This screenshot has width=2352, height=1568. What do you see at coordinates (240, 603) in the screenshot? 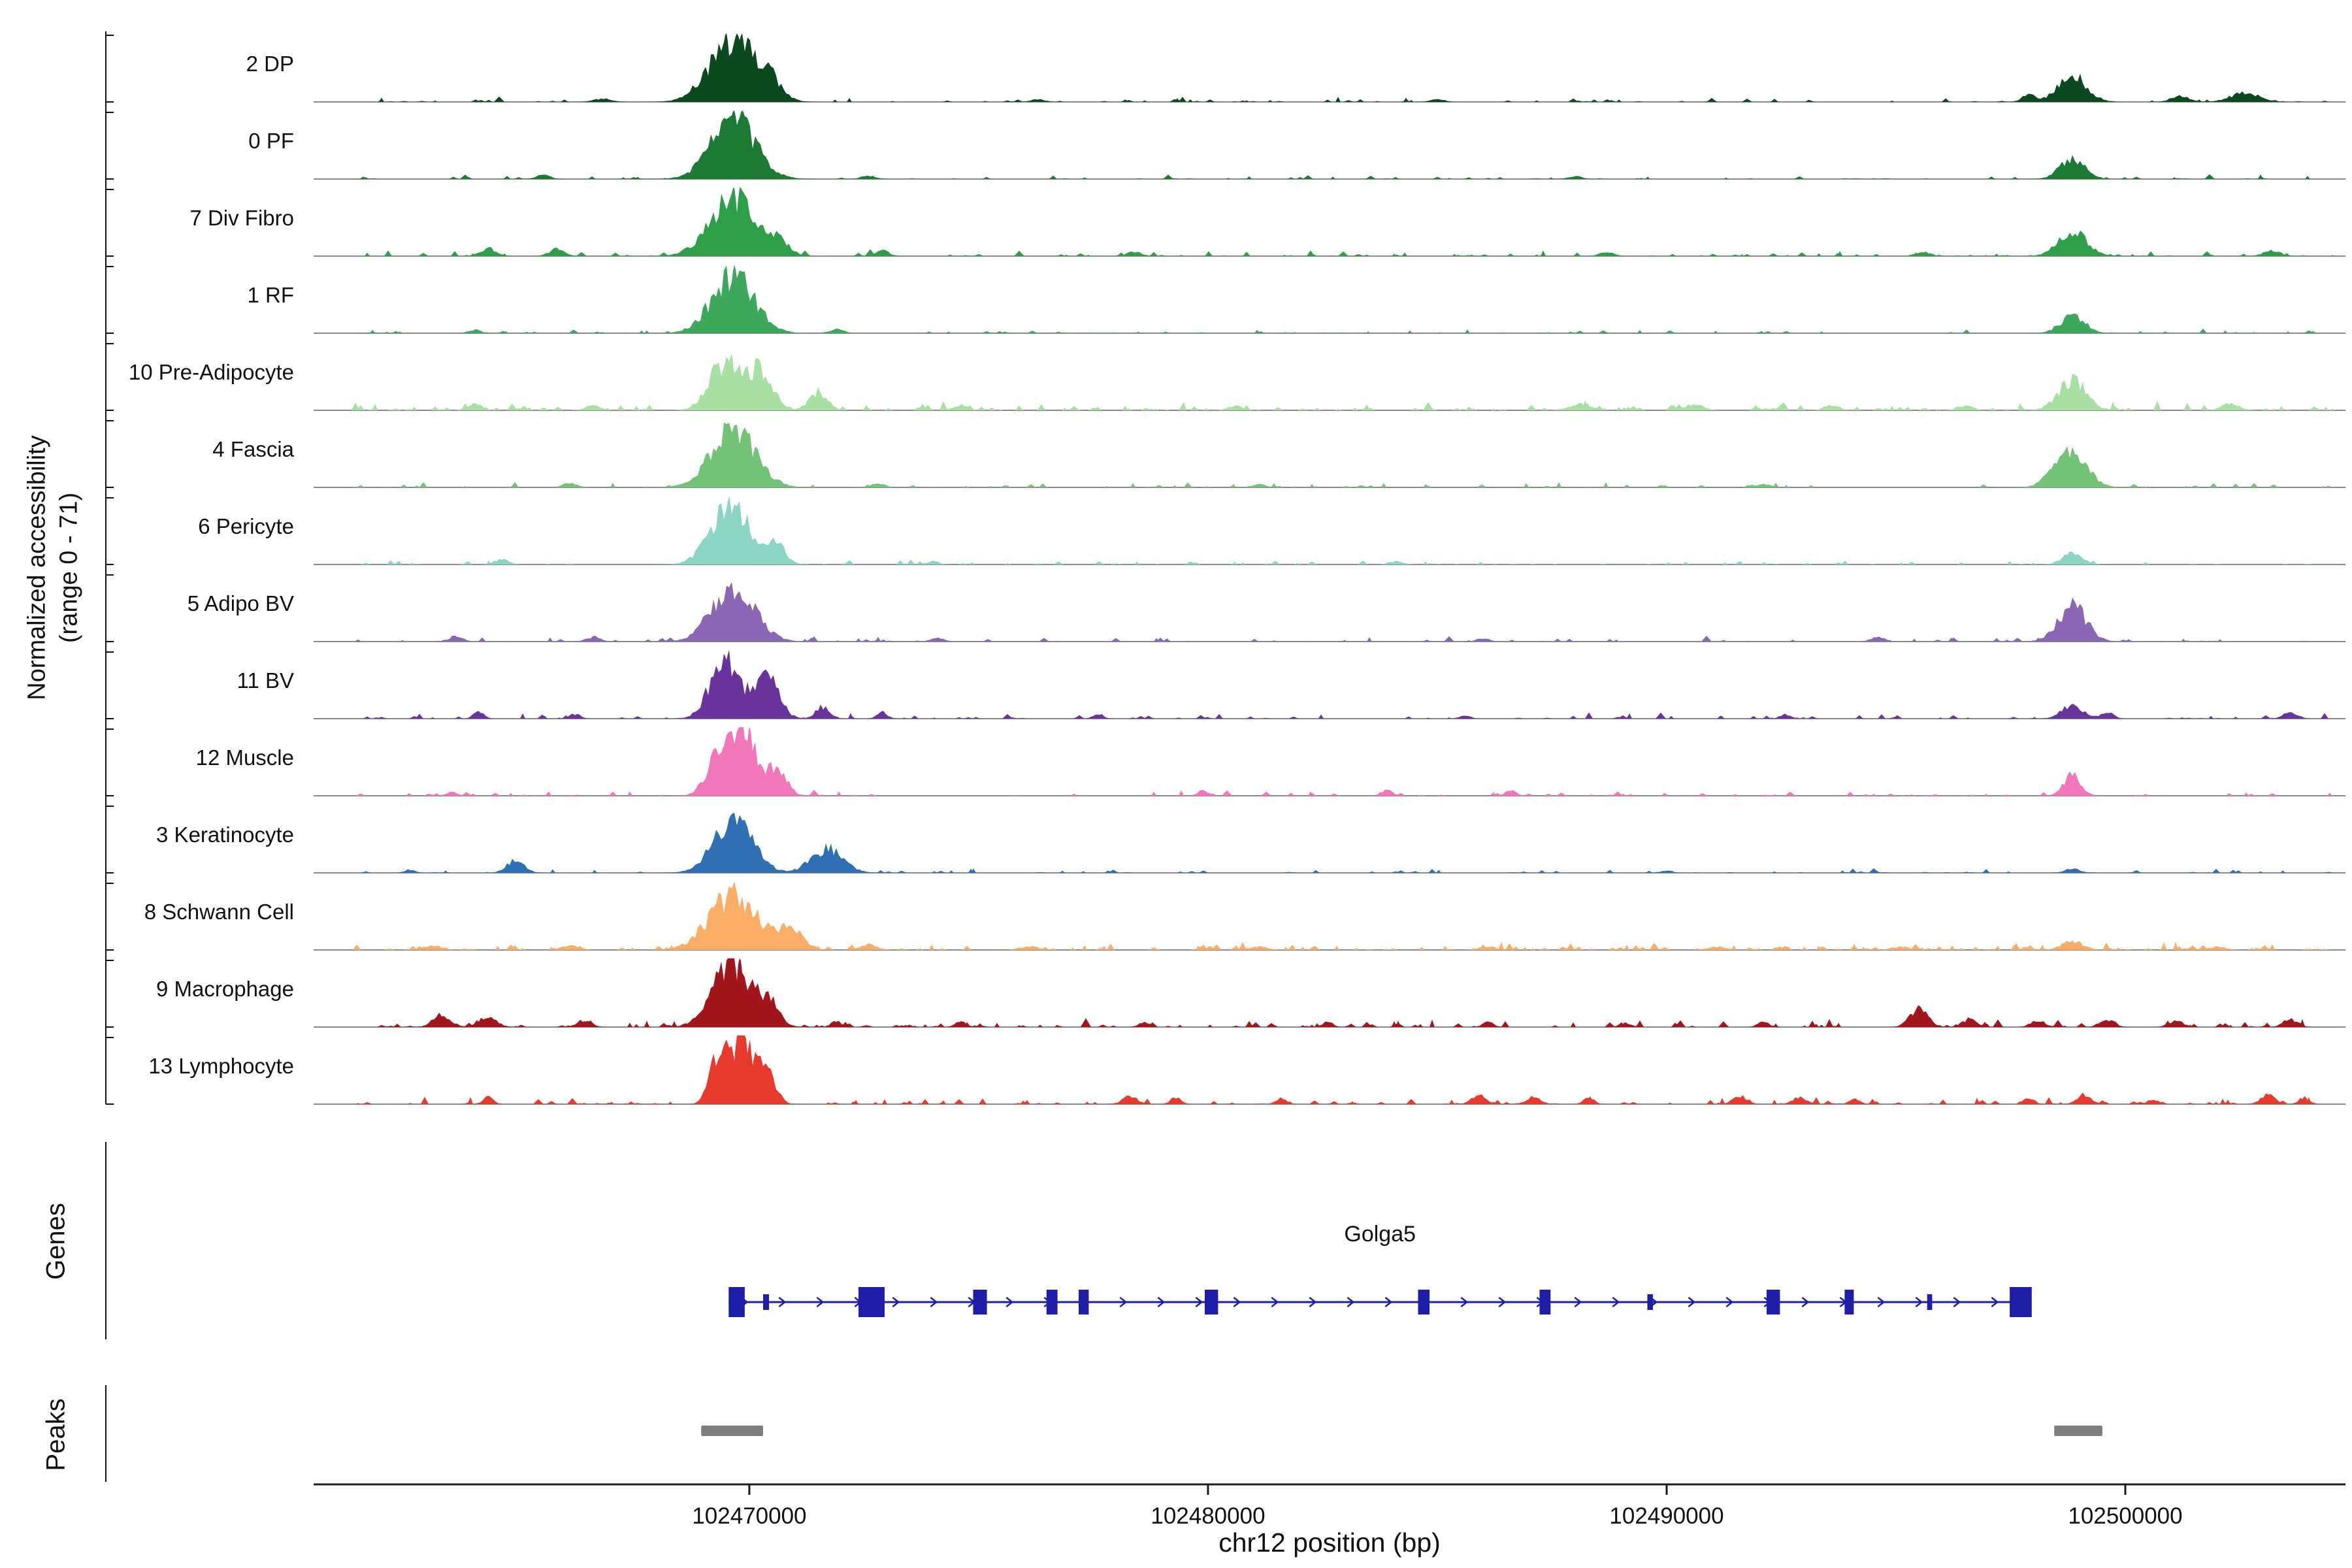
I see `track-label: 5 Adipo BV` at bounding box center [240, 603].